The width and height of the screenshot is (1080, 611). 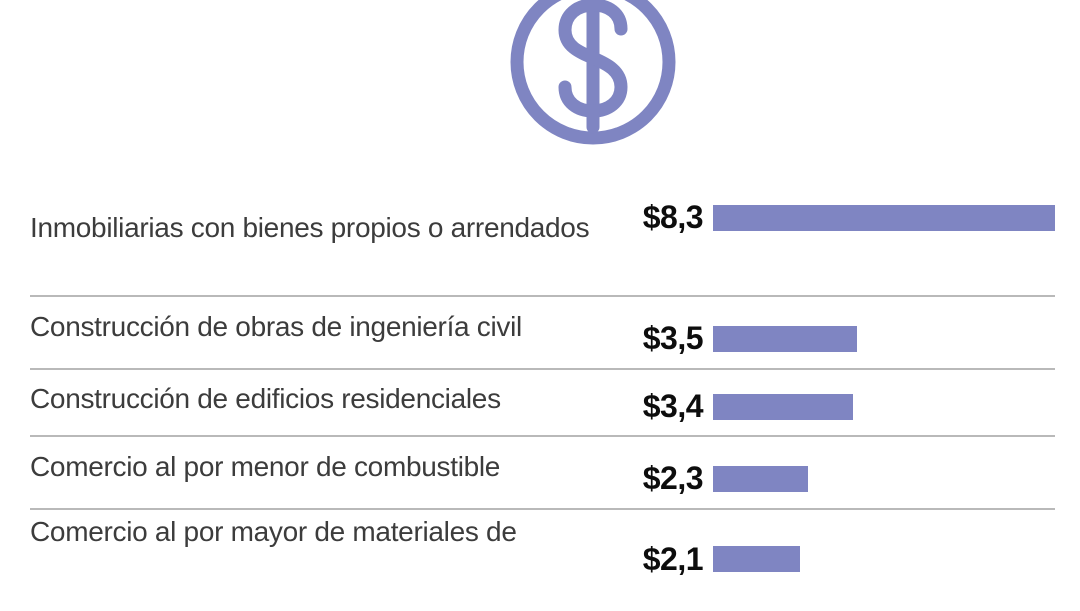 What do you see at coordinates (673, 478) in the screenshot?
I see `value-label: $2,3` at bounding box center [673, 478].